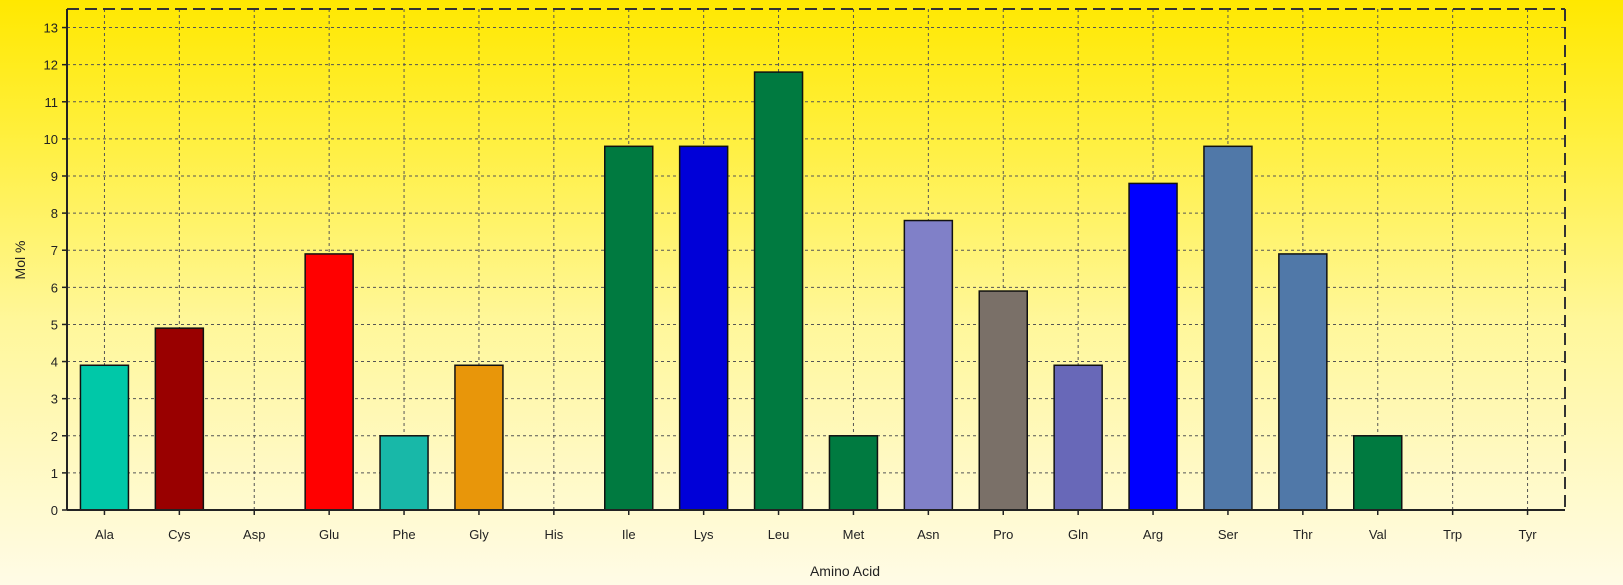 The width and height of the screenshot is (1623, 585). I want to click on x-tick-label: Met, so click(854, 534).